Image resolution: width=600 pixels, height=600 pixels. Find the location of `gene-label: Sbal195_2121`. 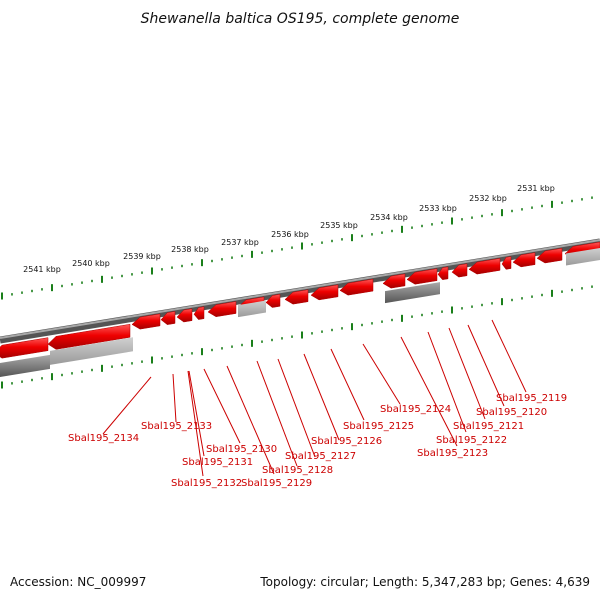

gene-label: Sbal195_2121 is located at coordinates (488, 426).